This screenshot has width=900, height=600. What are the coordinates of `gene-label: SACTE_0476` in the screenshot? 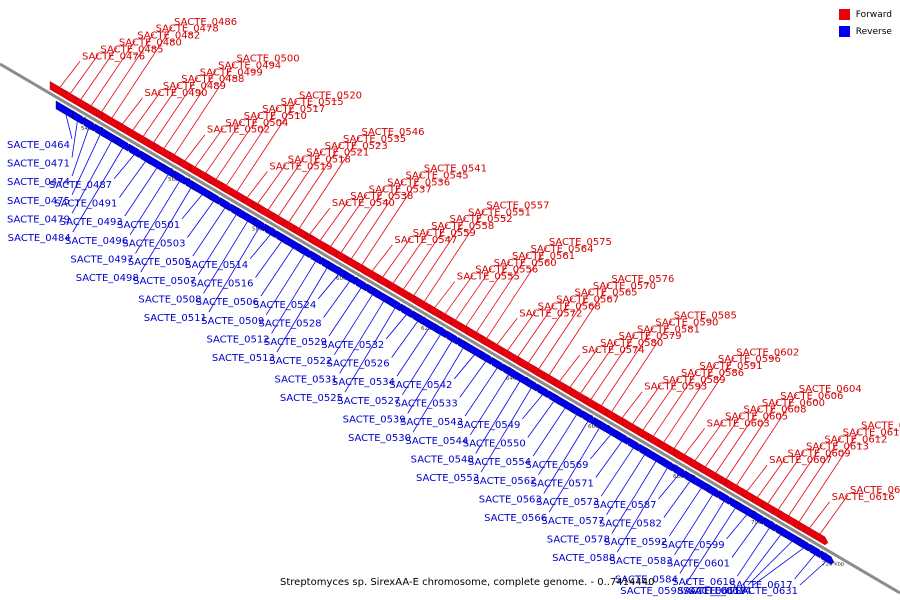 It's located at (113, 56).